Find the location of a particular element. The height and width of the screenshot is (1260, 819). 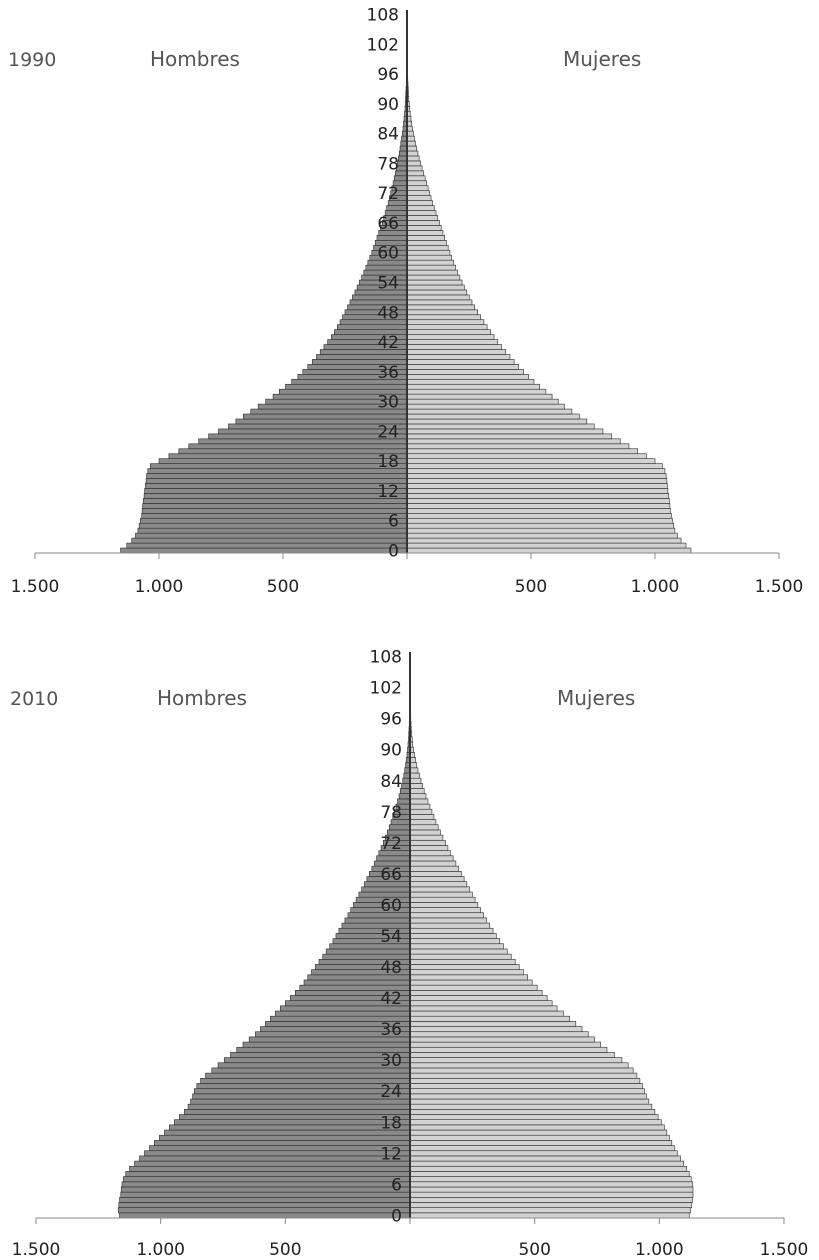

year-label: 2010 is located at coordinates (34, 699).